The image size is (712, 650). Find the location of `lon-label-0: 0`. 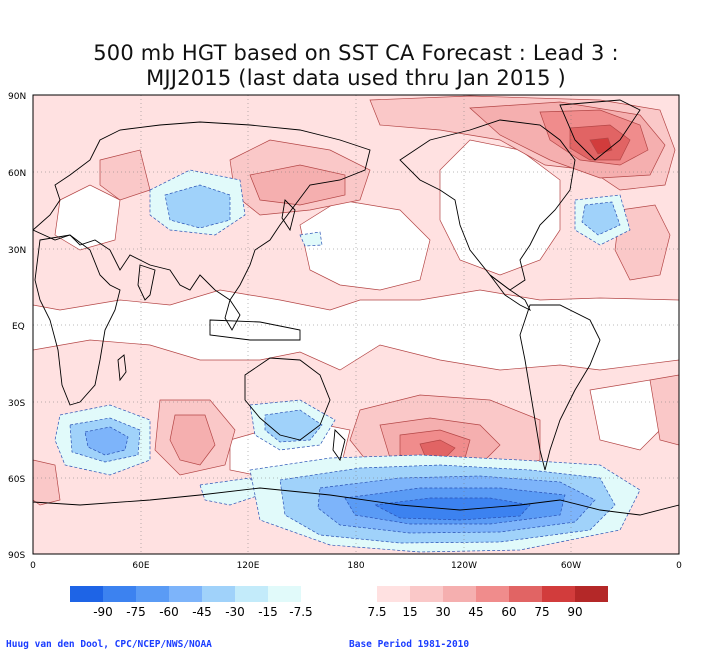

lon-label-0: 0 is located at coordinates (33, 566).